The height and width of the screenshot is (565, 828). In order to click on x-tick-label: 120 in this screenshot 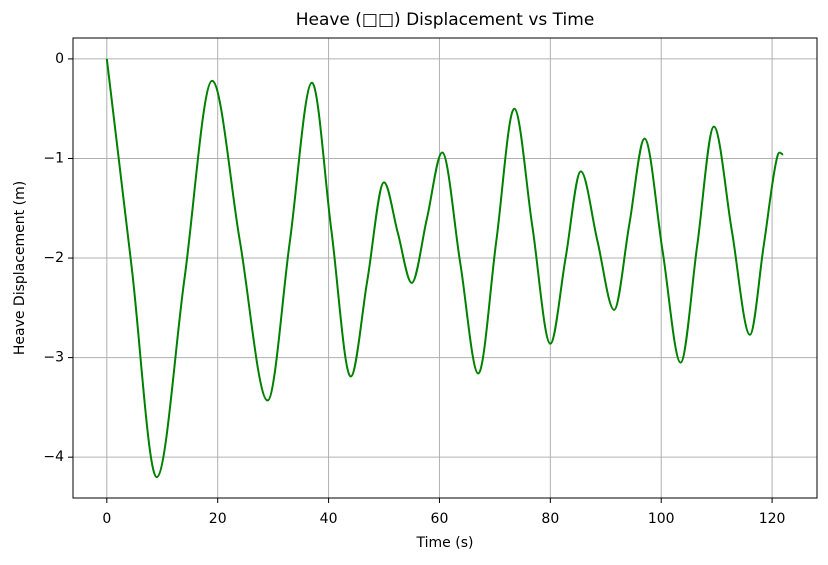, I will do `click(772, 519)`.